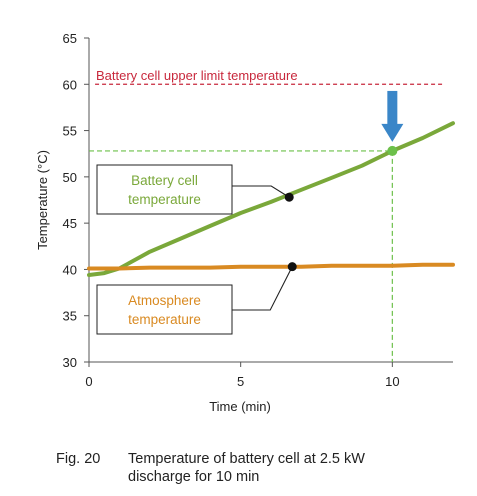 This screenshot has width=477, height=496. I want to click on battery-annotation-line1: Battery cell, so click(164, 180).